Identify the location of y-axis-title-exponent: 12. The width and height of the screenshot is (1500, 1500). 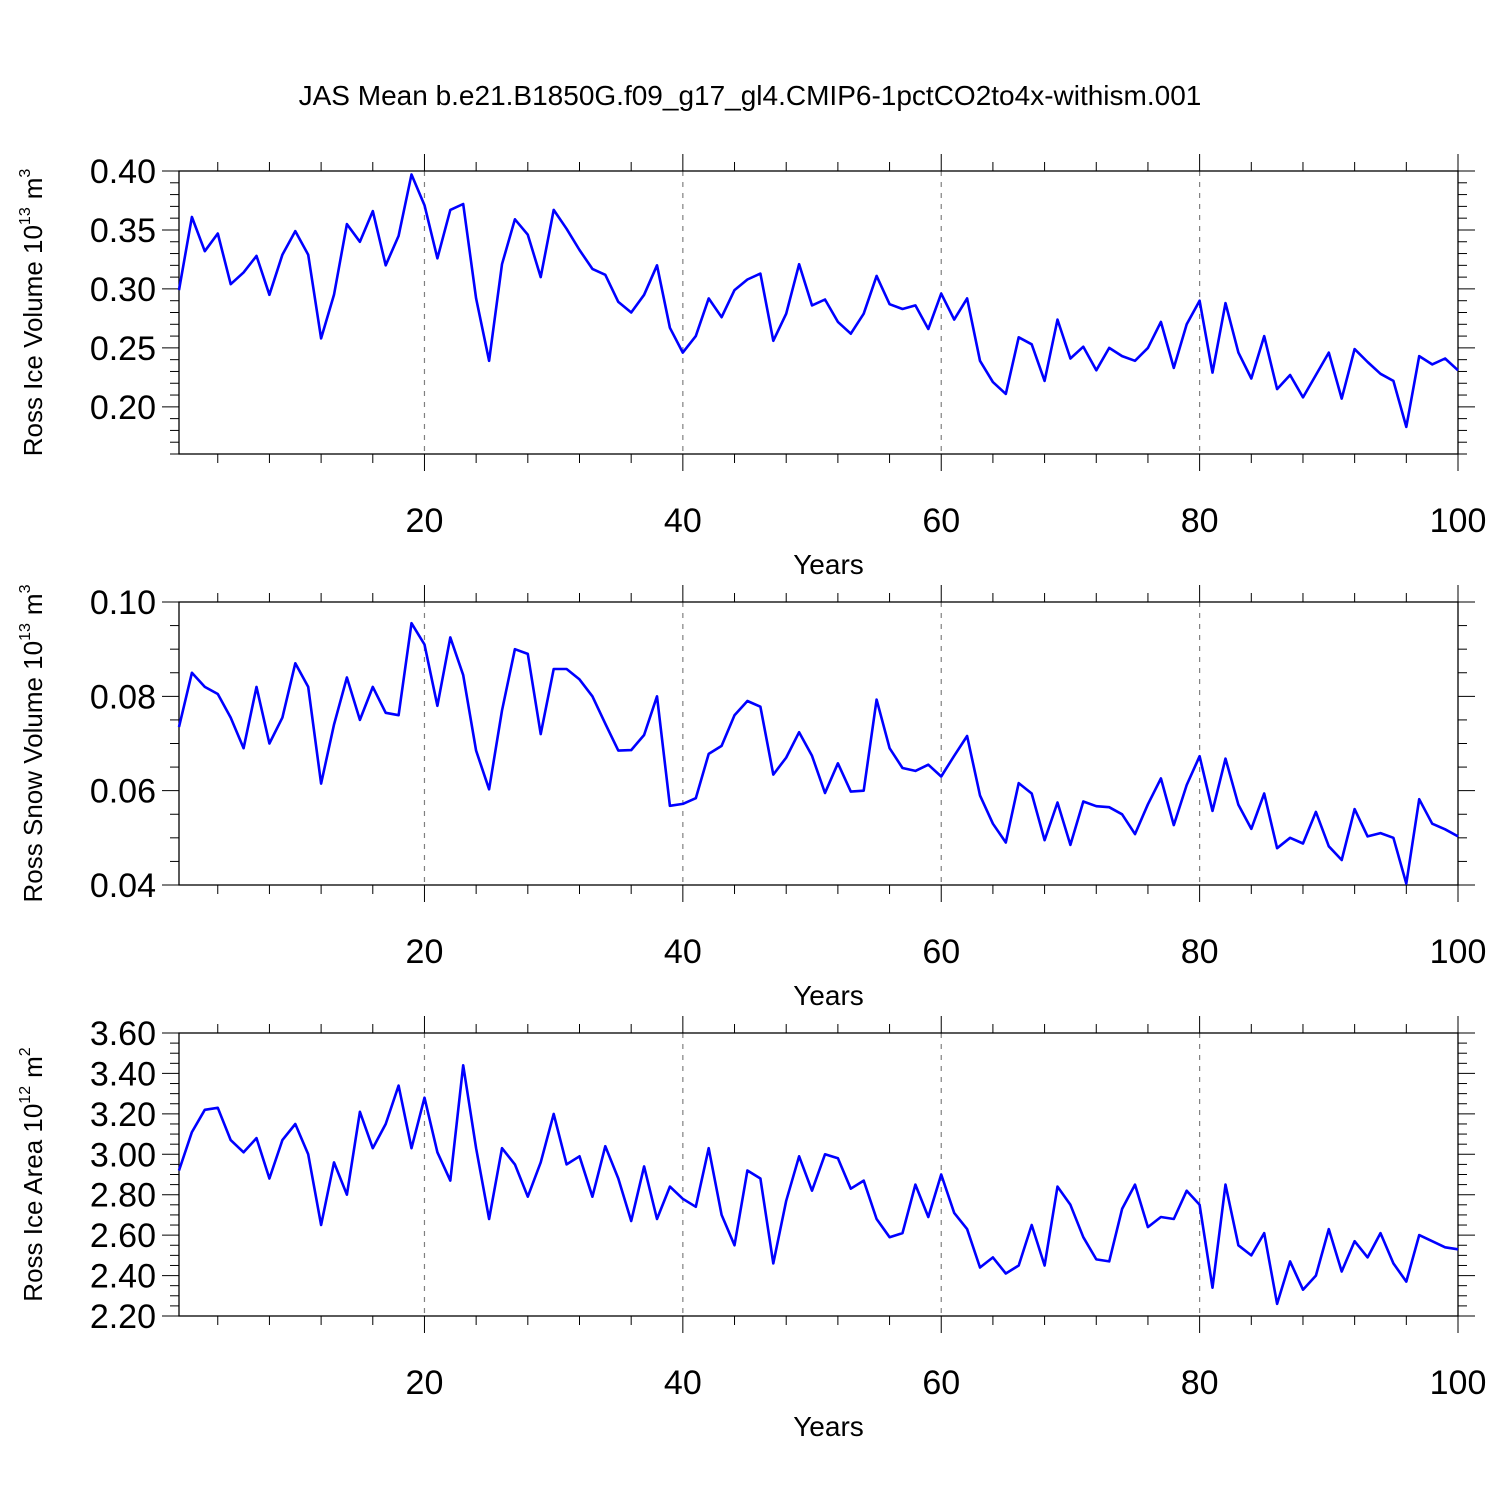
(25, 1095).